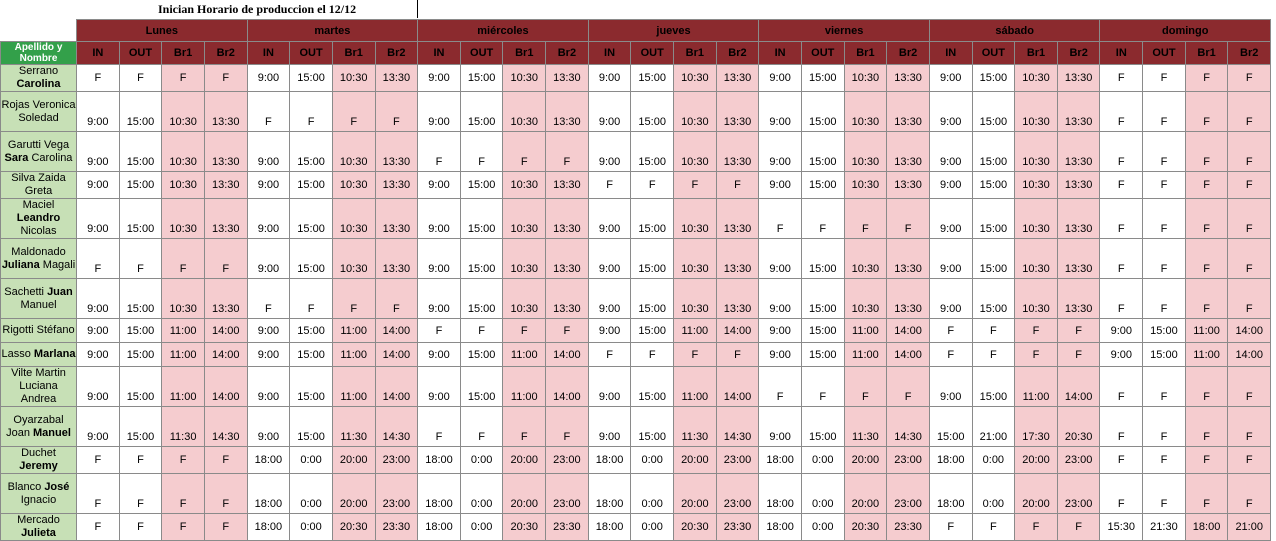 The width and height of the screenshot is (1276, 541). What do you see at coordinates (38, 258) in the screenshot?
I see `employee-name-cell: Maldonado Juliana Magali` at bounding box center [38, 258].